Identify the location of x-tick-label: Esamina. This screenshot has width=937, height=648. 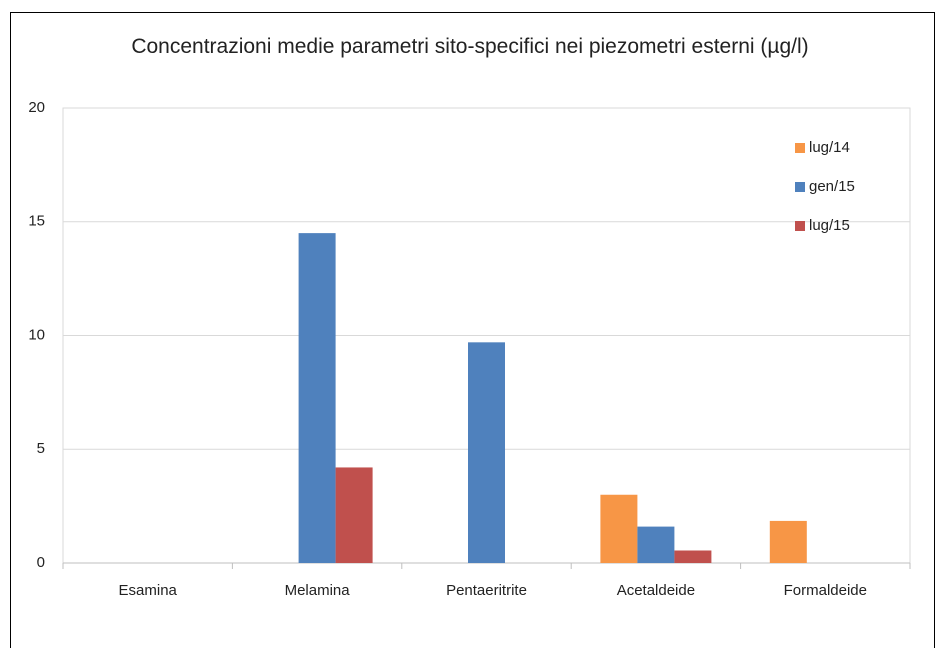
(148, 590).